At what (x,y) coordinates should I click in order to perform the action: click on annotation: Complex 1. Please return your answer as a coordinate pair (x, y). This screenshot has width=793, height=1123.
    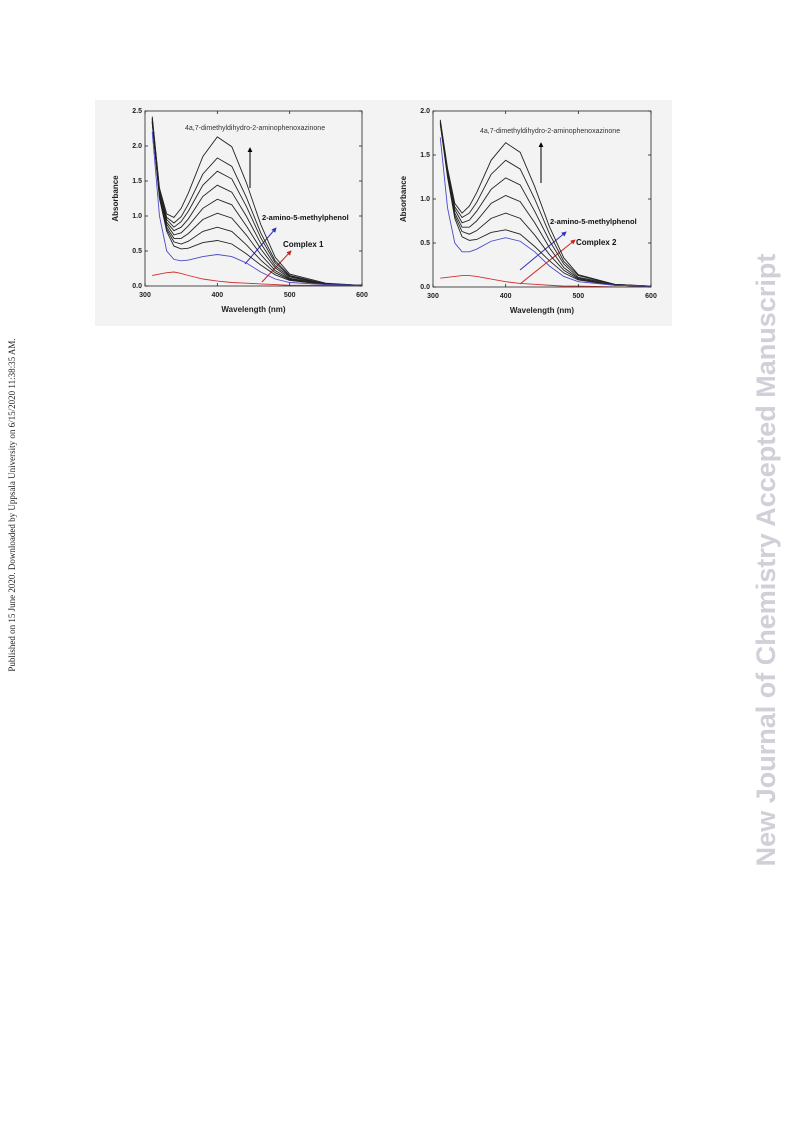
    Looking at the image, I should click on (303, 244).